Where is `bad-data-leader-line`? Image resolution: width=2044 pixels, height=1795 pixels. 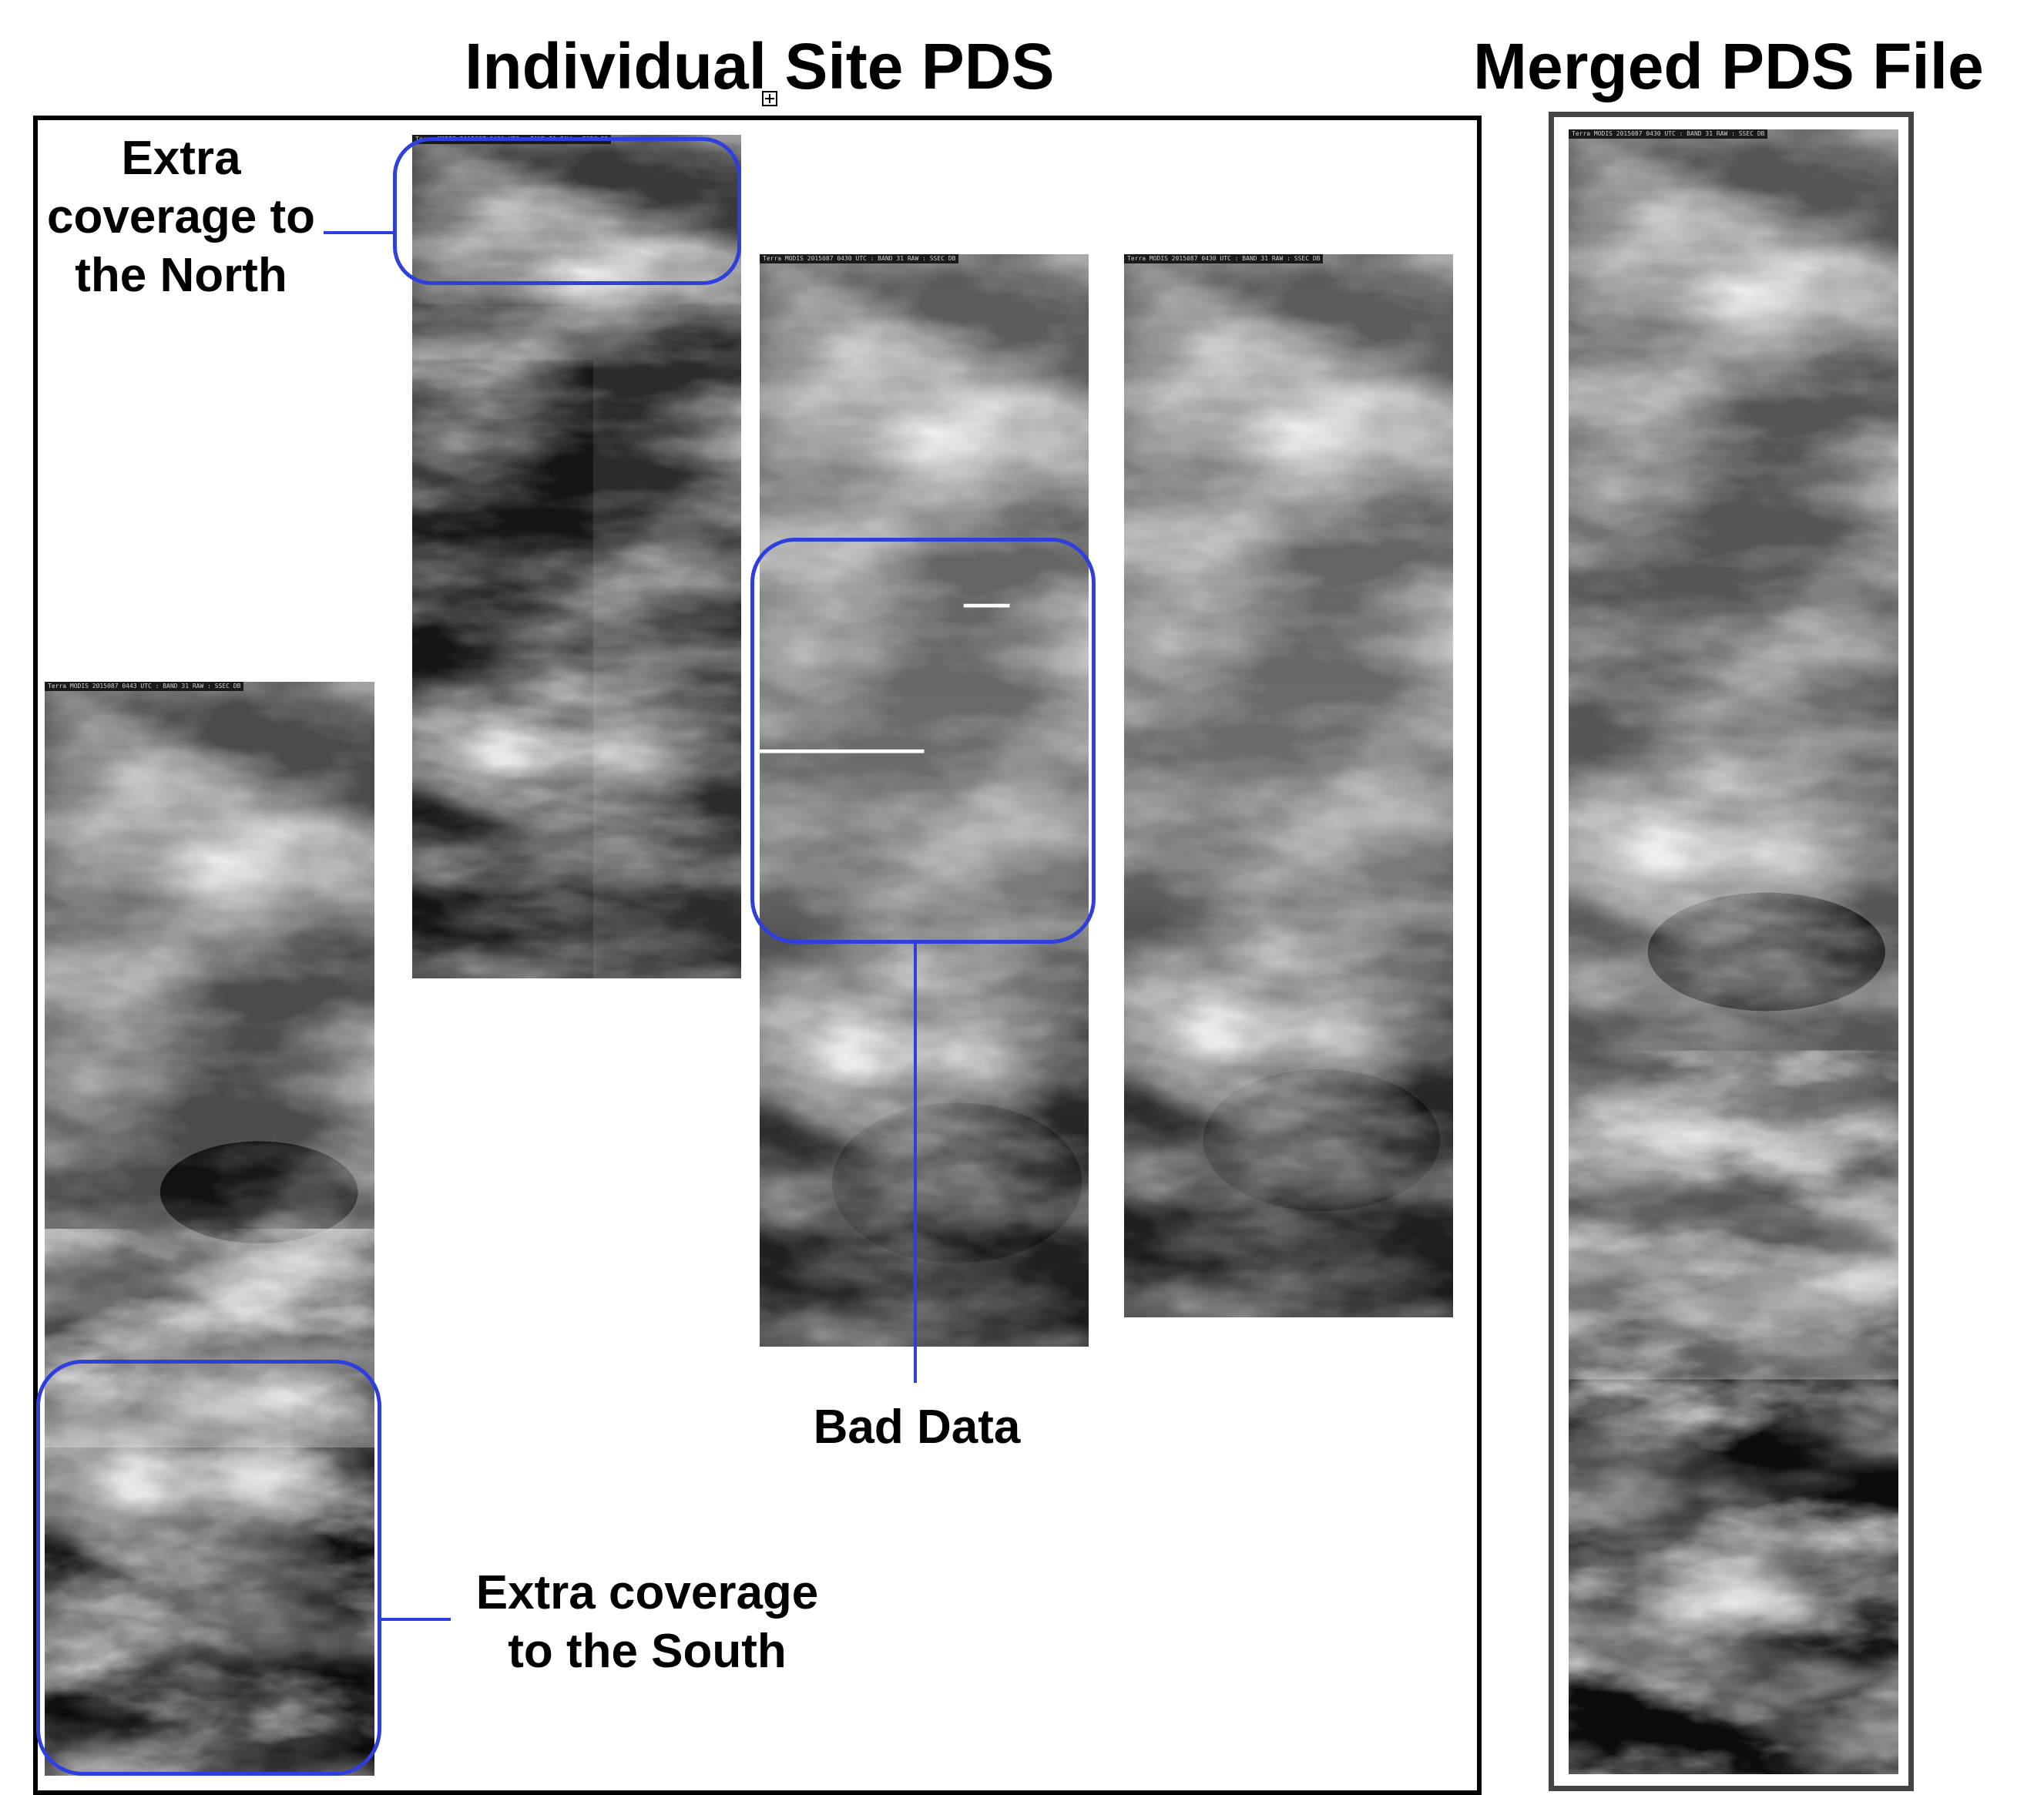
bad-data-leader-line is located at coordinates (915, 1163).